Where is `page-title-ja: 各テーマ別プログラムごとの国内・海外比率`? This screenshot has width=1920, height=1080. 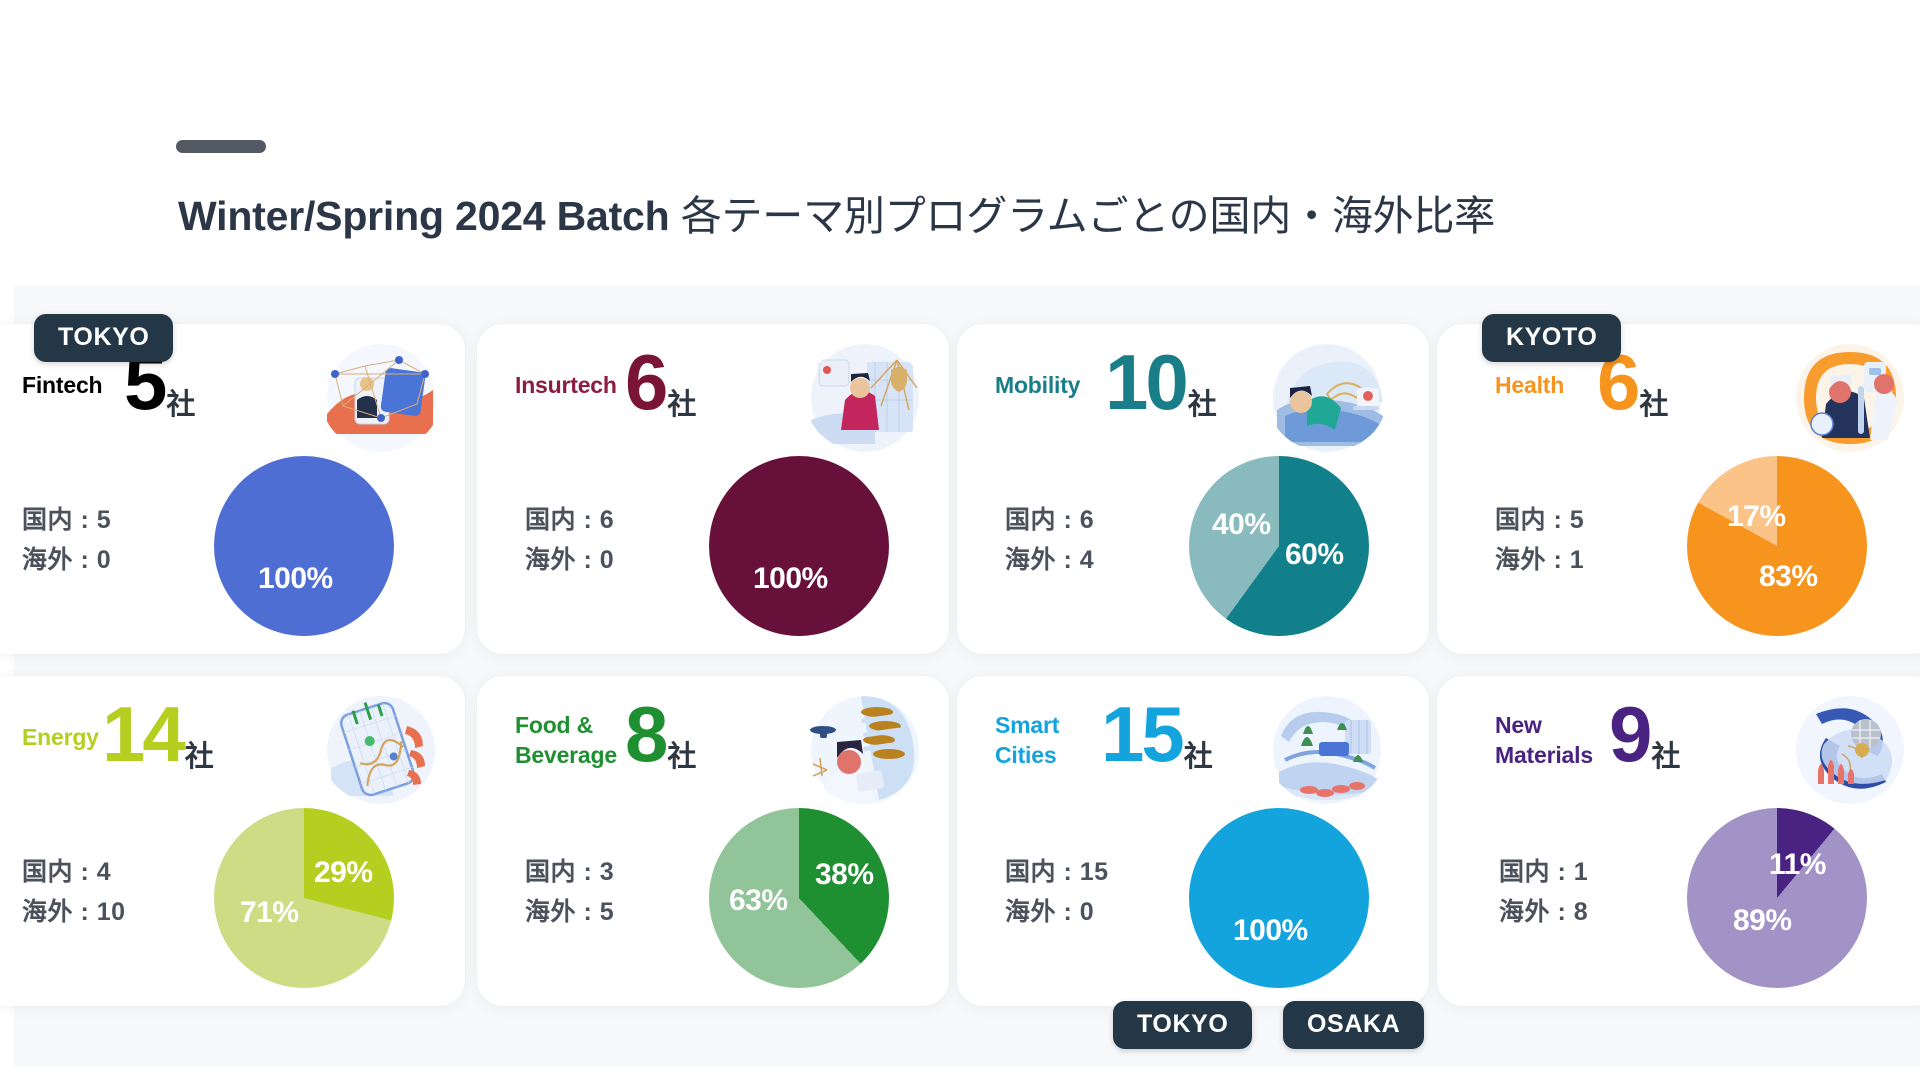
page-title-ja: 各テーマ別プログラムごとの国内・海外比率 is located at coordinates (1082, 216).